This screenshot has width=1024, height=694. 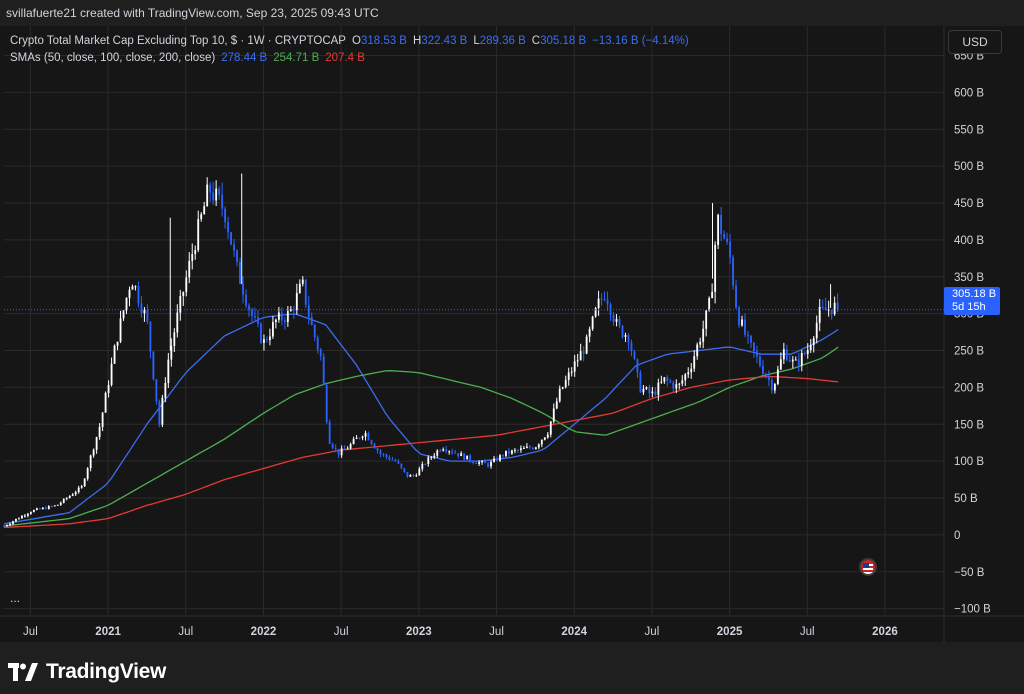 I want to click on us-flag-event-icon, so click(x=868, y=567).